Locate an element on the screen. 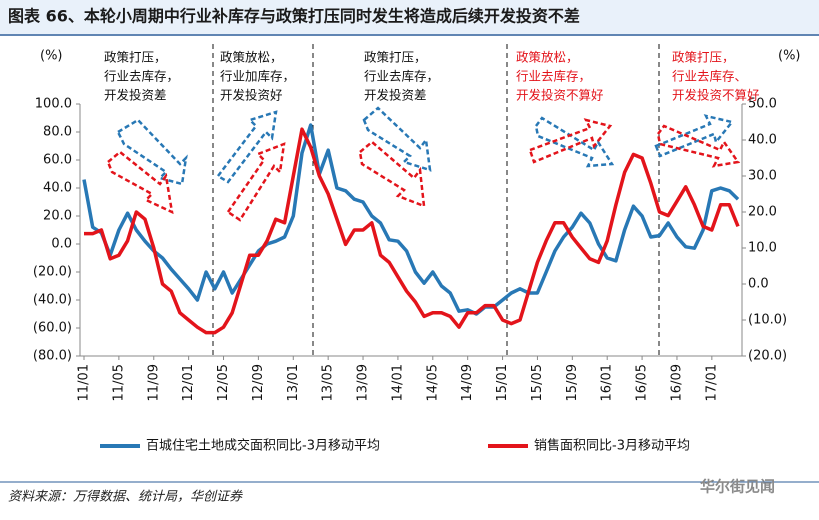 The image size is (819, 520). y2-axis-label: (%) is located at coordinates (789, 56).